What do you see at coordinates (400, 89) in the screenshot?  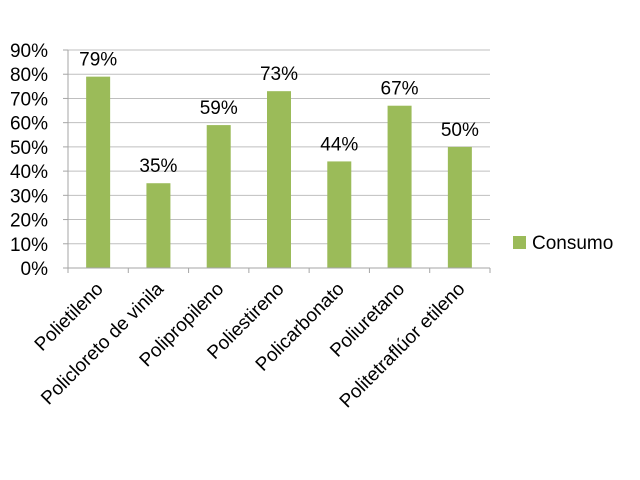 I see `data-label: 67%` at bounding box center [400, 89].